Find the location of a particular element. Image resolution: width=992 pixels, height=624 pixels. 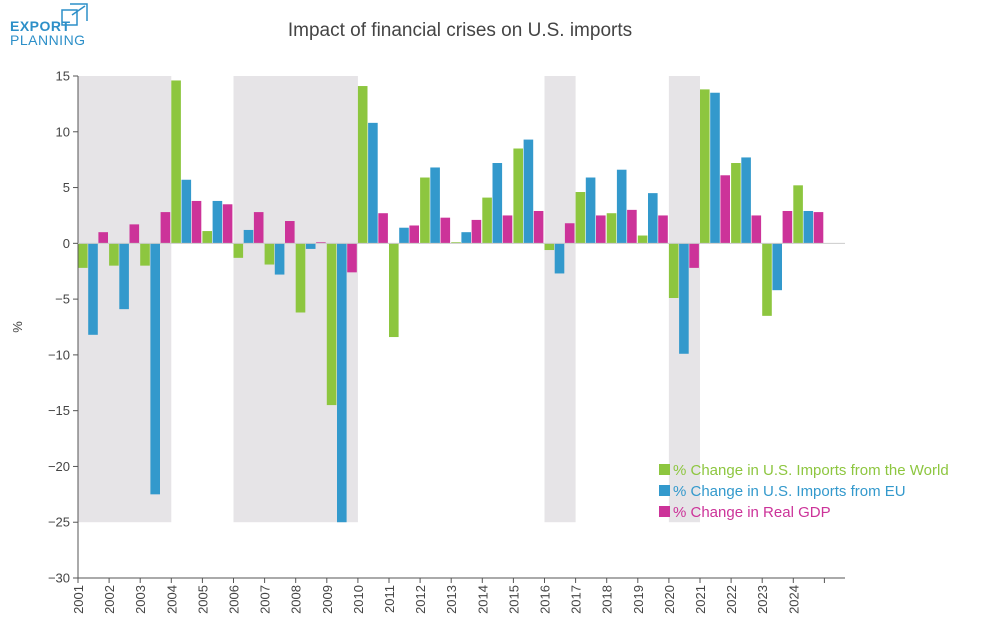

bar-gdp-2005 is located at coordinates (227, 224).